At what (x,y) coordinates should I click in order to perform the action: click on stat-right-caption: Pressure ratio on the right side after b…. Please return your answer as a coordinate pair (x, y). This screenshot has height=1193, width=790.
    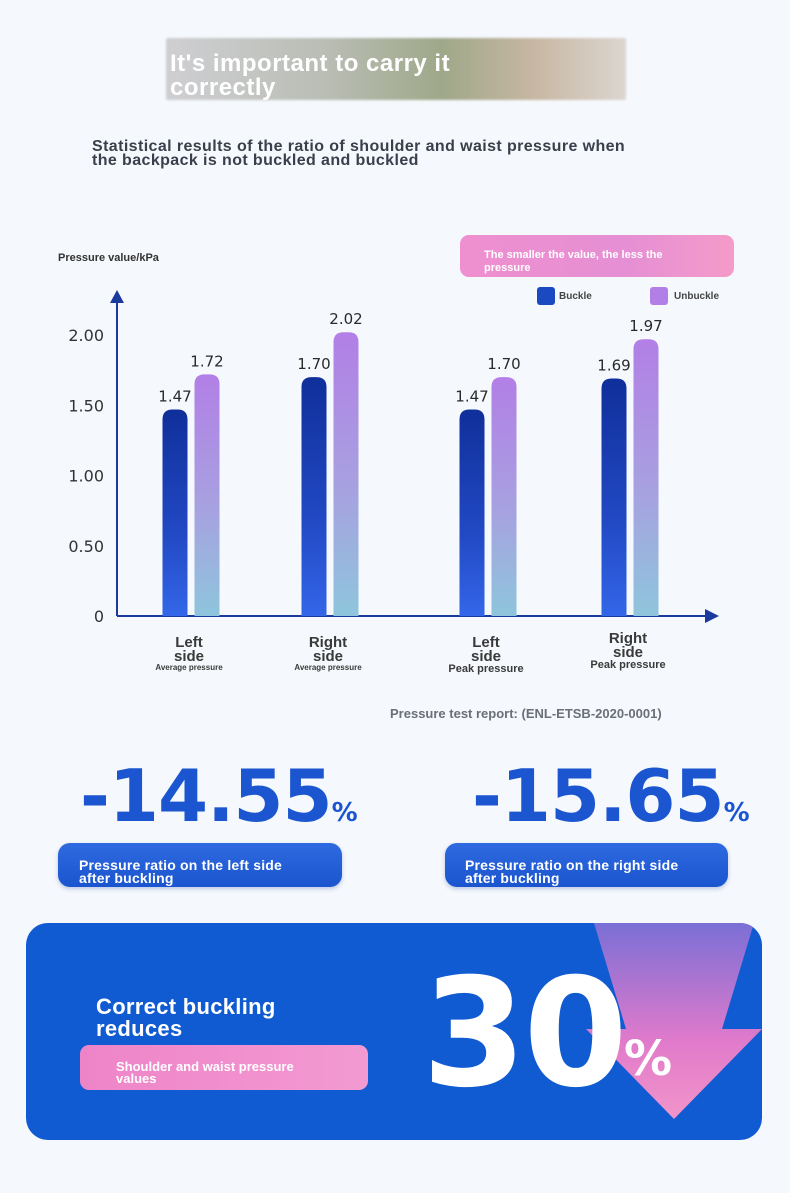
    Looking at the image, I should click on (572, 871).